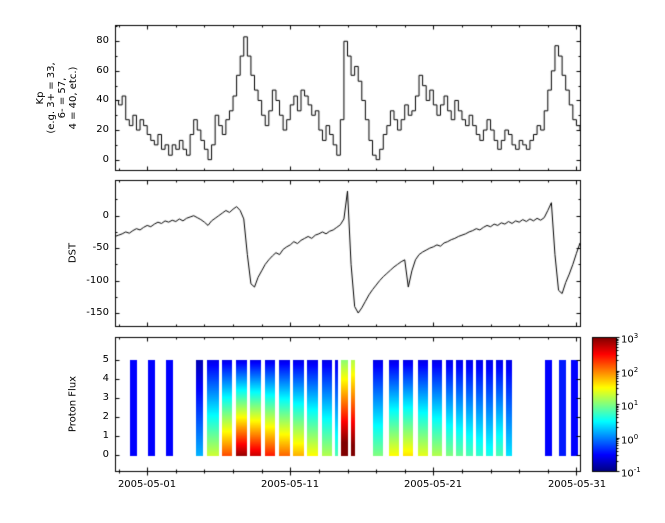  Describe the element at coordinates (577, 484) in the screenshot. I see `x-tick-label-2005-05-31: 2005-05-31` at that location.